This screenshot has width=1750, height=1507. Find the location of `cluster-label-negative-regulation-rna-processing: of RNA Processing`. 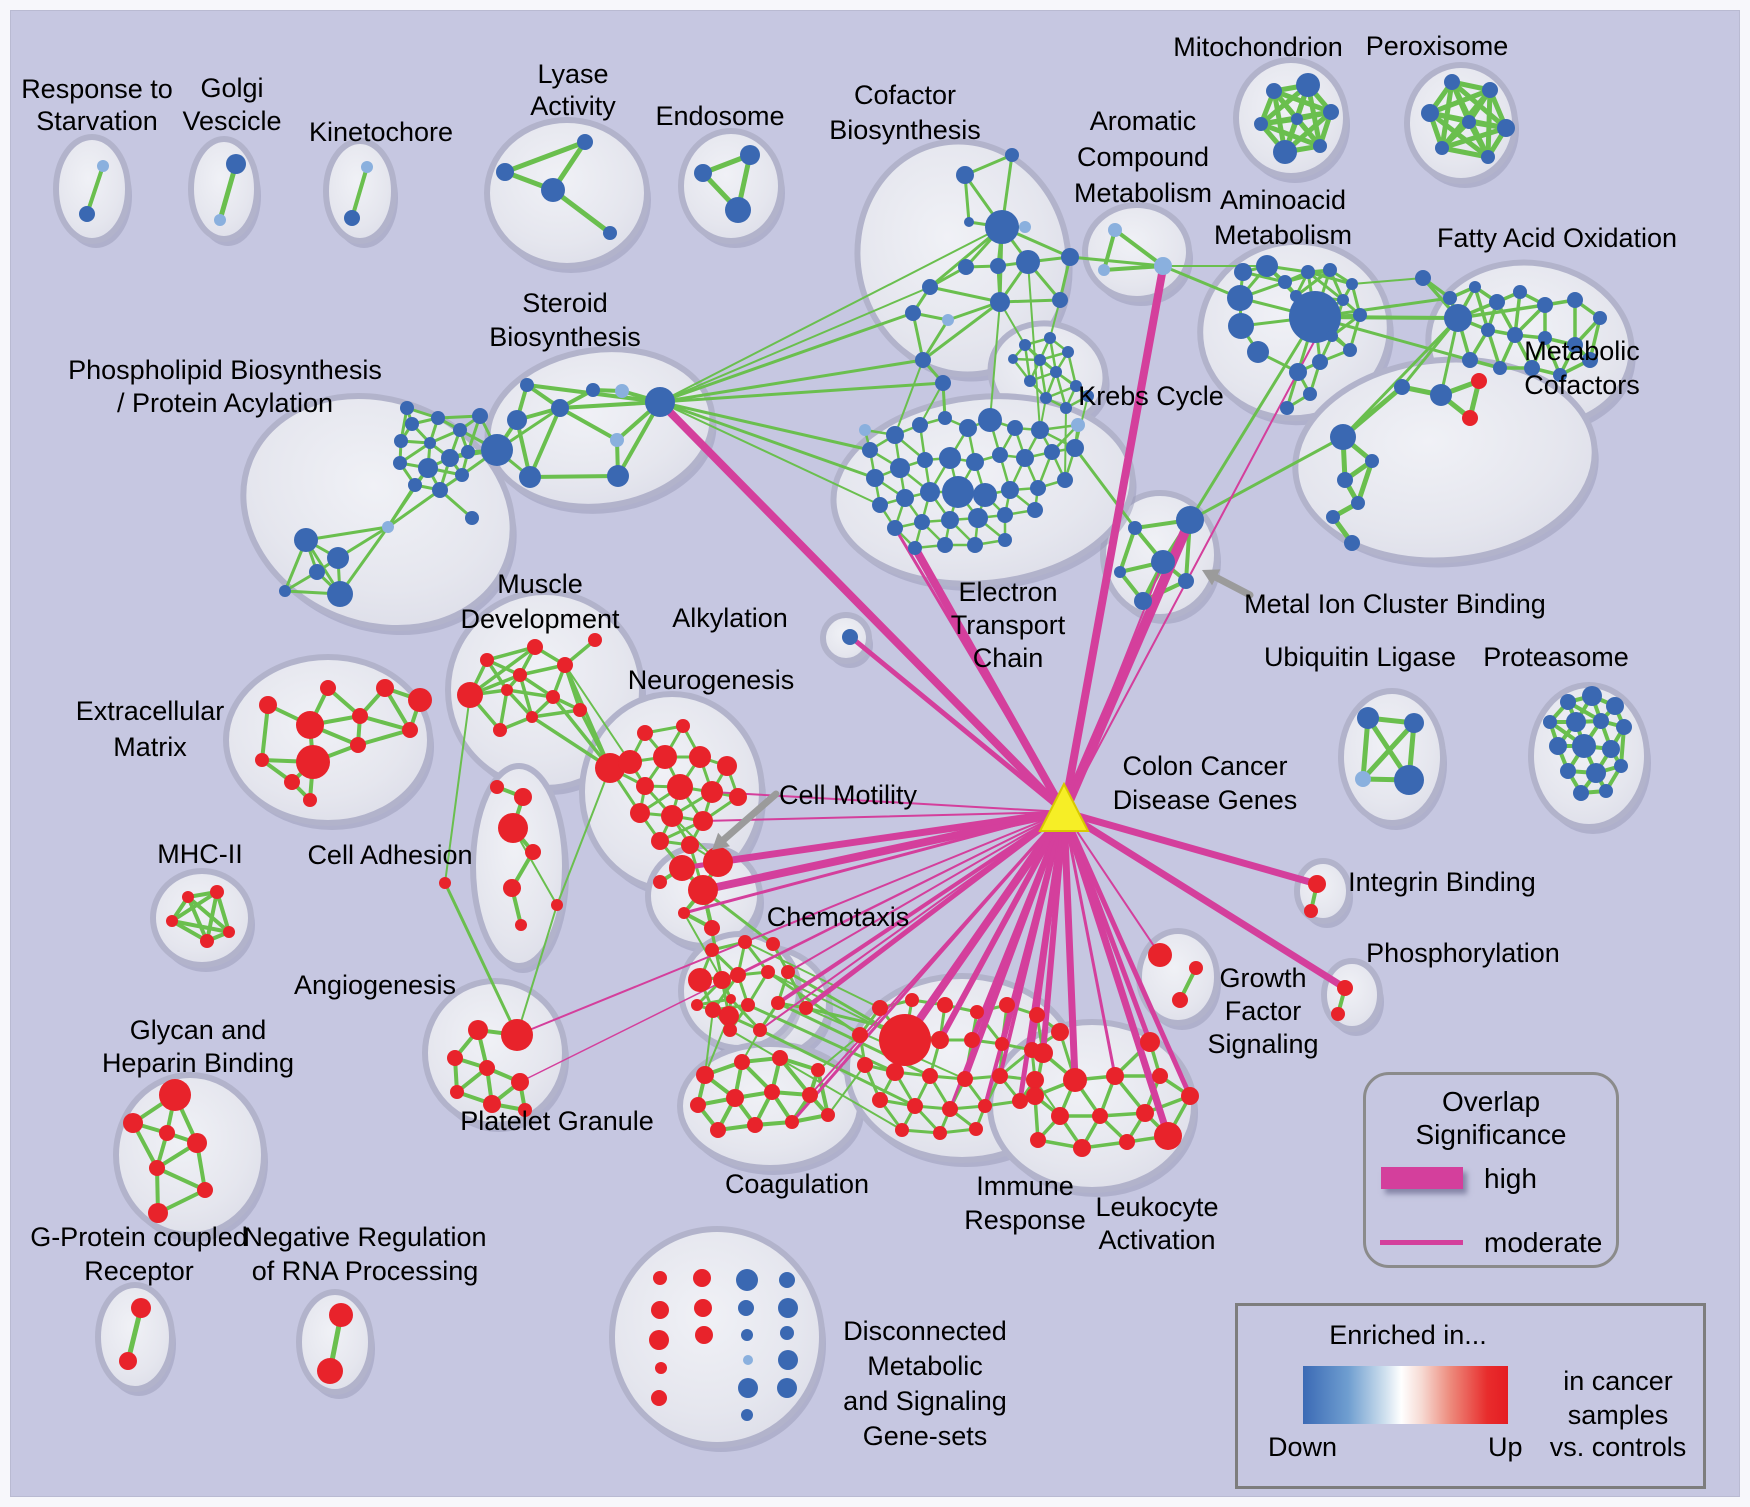

cluster-label-negative-regulation-rna-processing: of RNA Processing is located at coordinates (365, 1271).